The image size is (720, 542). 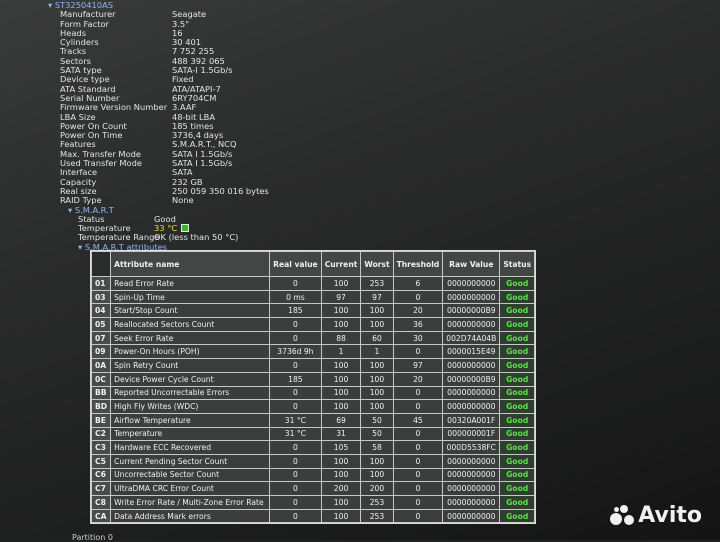 What do you see at coordinates (84, 5) in the screenshot?
I see `device-name: ST3250410AS` at bounding box center [84, 5].